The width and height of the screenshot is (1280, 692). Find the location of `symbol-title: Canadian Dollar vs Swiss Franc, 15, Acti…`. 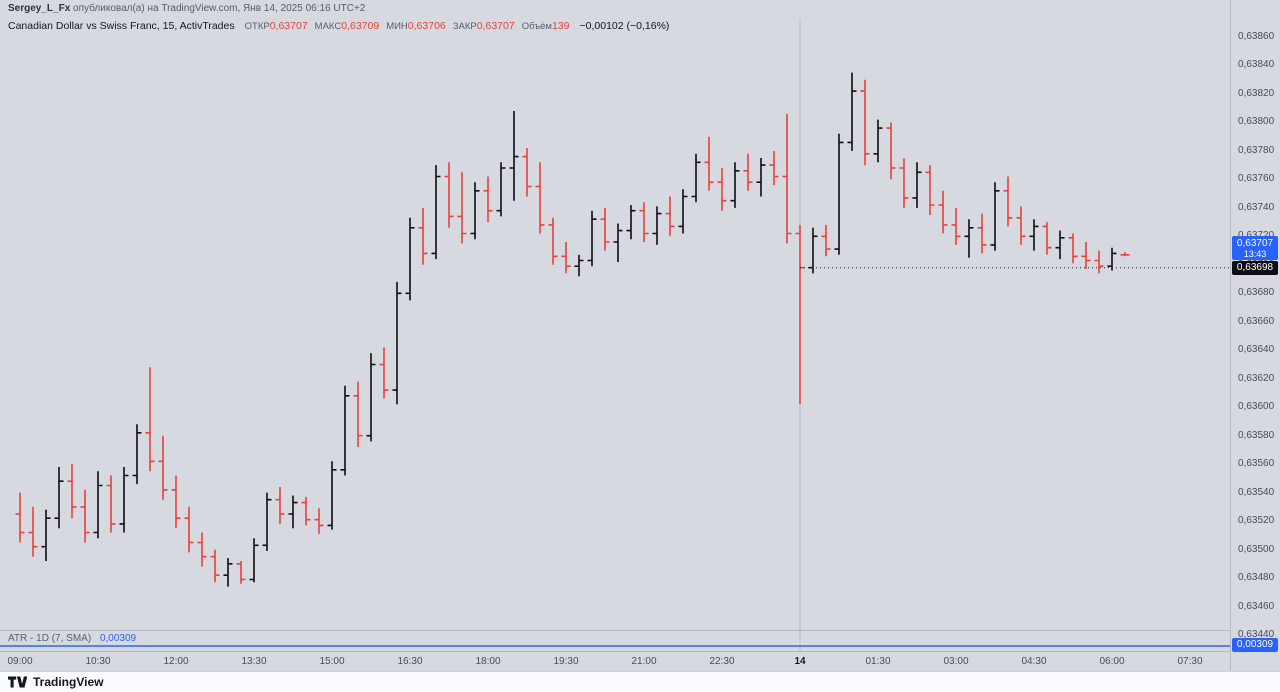

symbol-title: Canadian Dollar vs Swiss Franc, 15, Acti… is located at coordinates (121, 26).